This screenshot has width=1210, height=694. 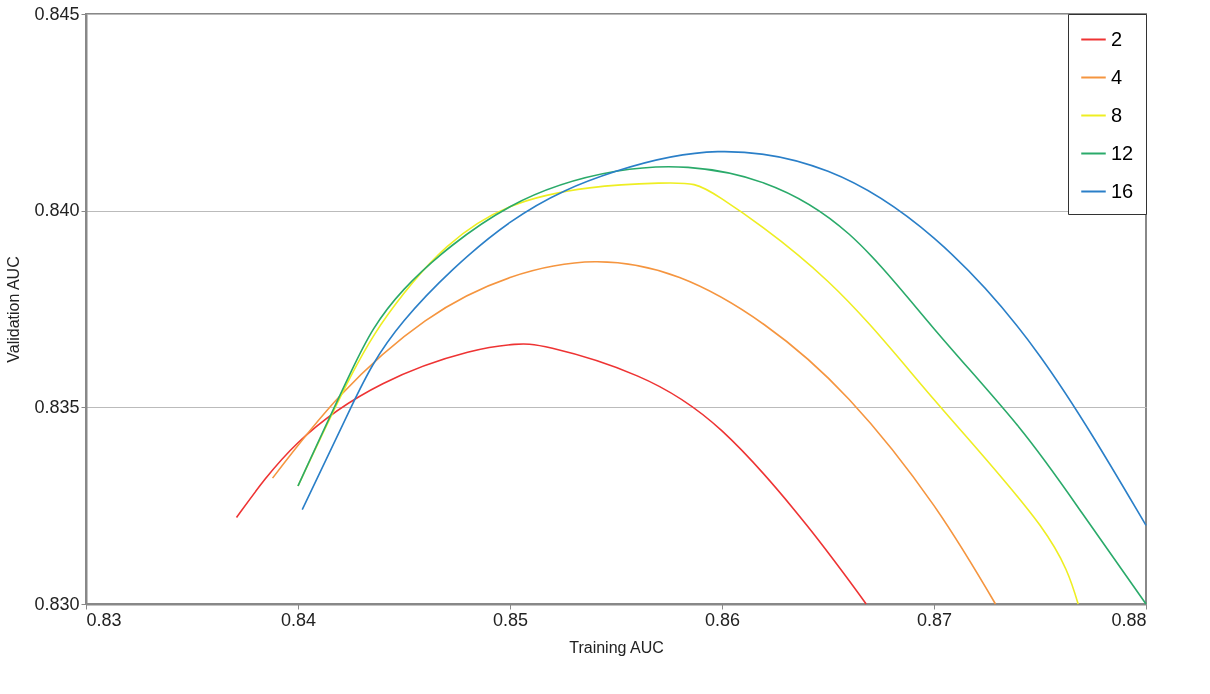 What do you see at coordinates (104, 619) in the screenshot?
I see `x-tick-label: 0.83` at bounding box center [104, 619].